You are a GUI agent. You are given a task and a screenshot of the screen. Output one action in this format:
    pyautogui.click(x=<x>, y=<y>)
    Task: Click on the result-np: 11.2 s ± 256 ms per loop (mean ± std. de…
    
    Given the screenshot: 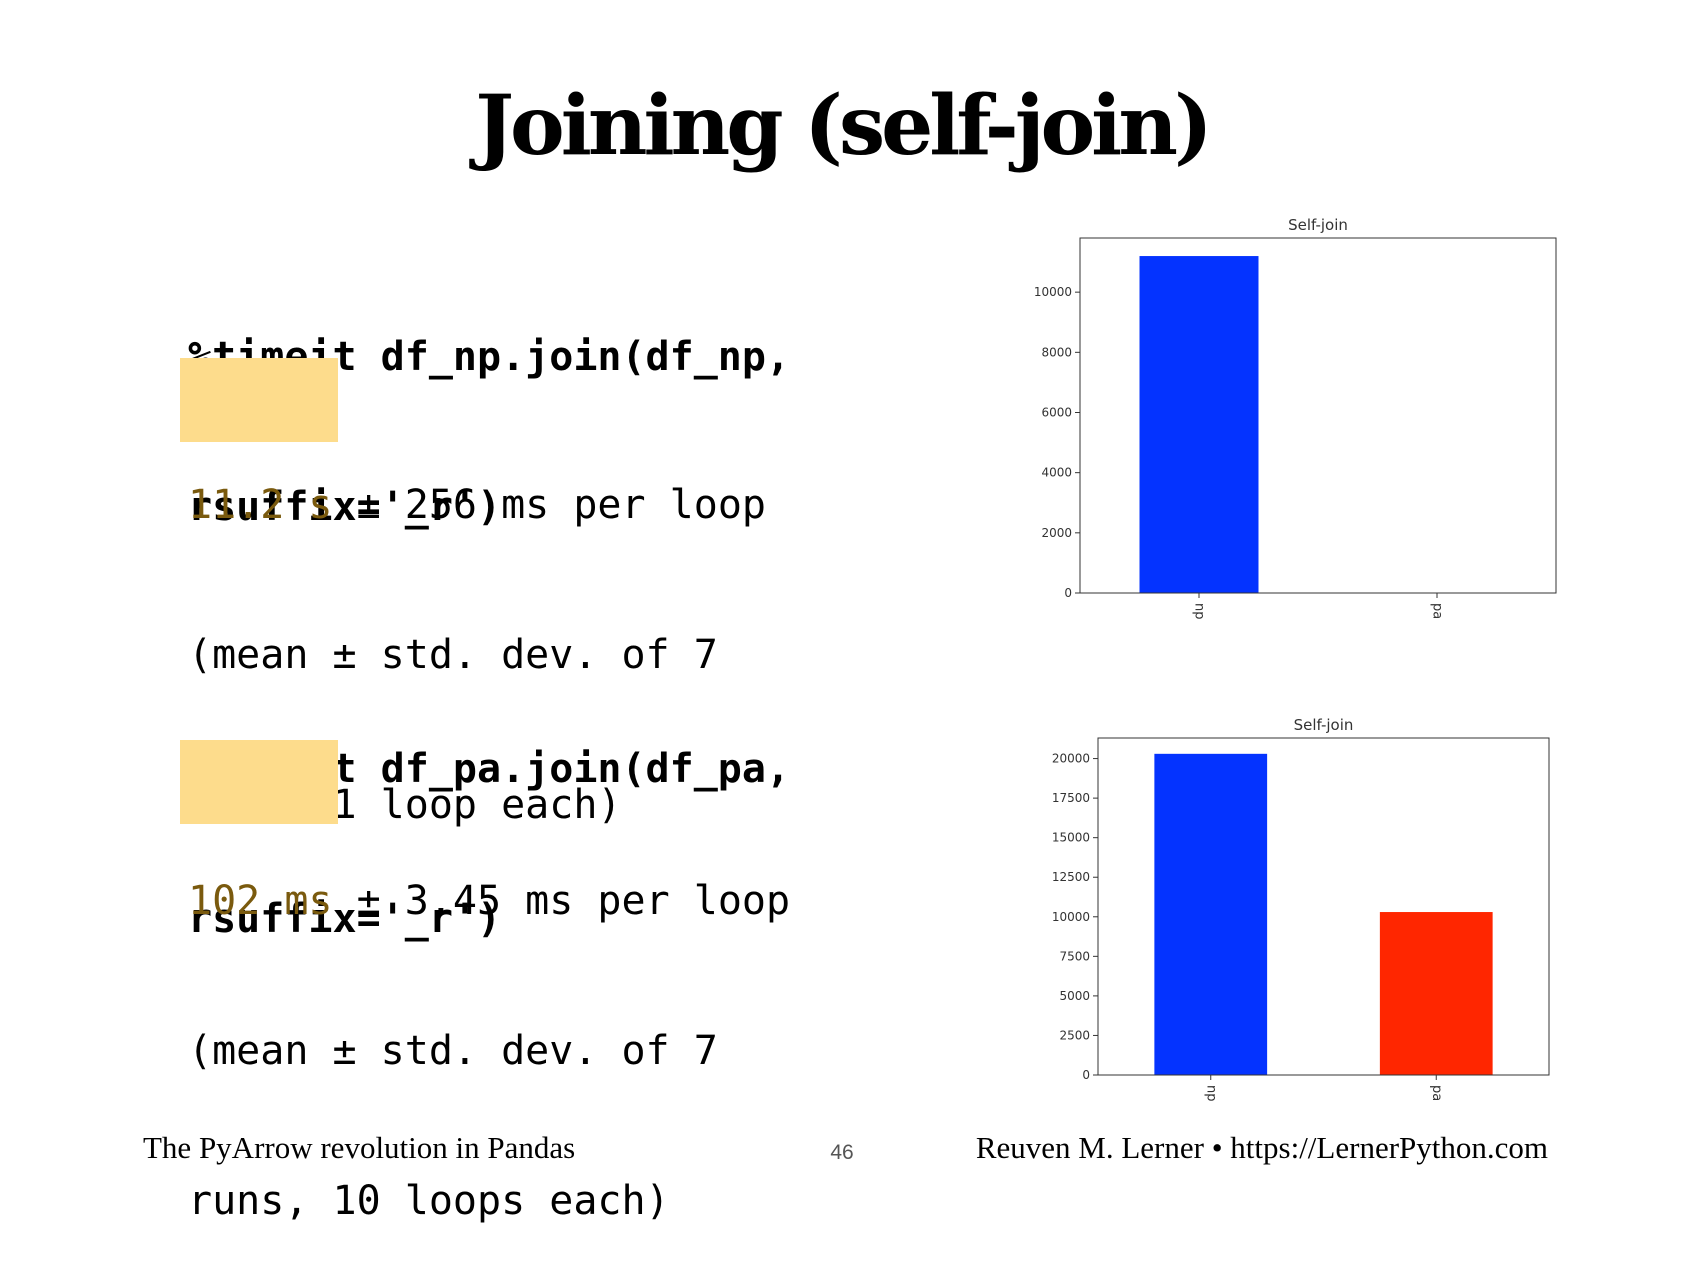 What is the action you would take?
    pyautogui.click(x=477, y=630)
    